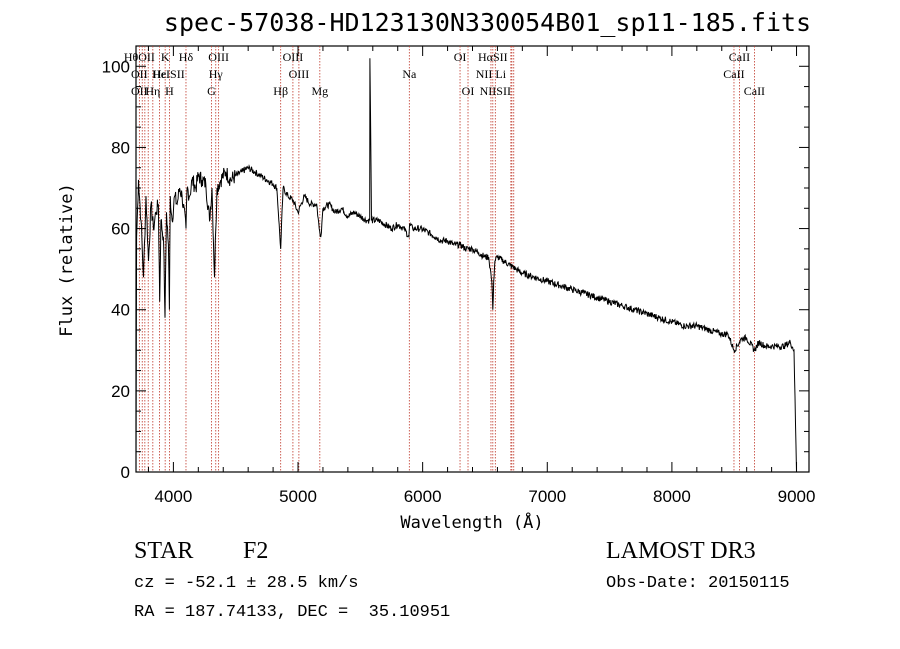  What do you see at coordinates (423, 496) in the screenshot?
I see `x-tick-label: 6000` at bounding box center [423, 496].